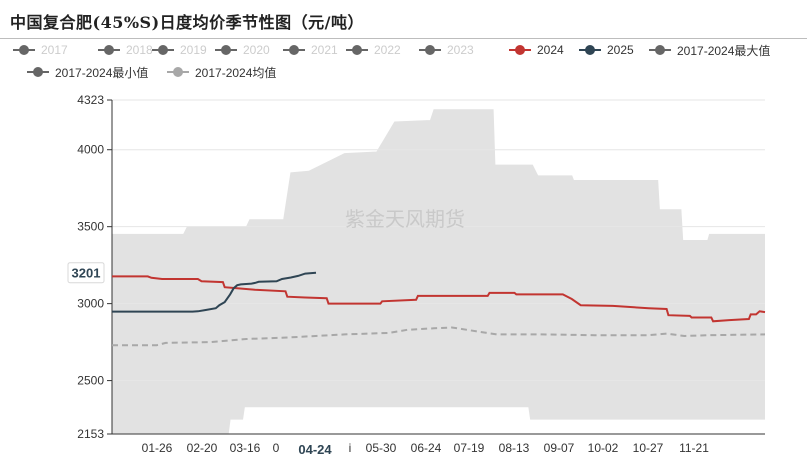  What do you see at coordinates (102, 72) in the screenshot?
I see `legend-label: 2017-2024最小值` at bounding box center [102, 72].